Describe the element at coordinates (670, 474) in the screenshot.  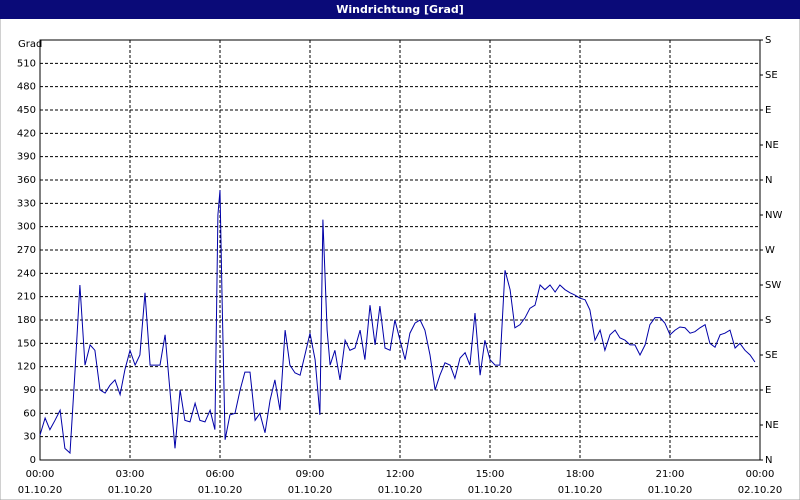
I see `x-tick-label: 21:00` at that location.